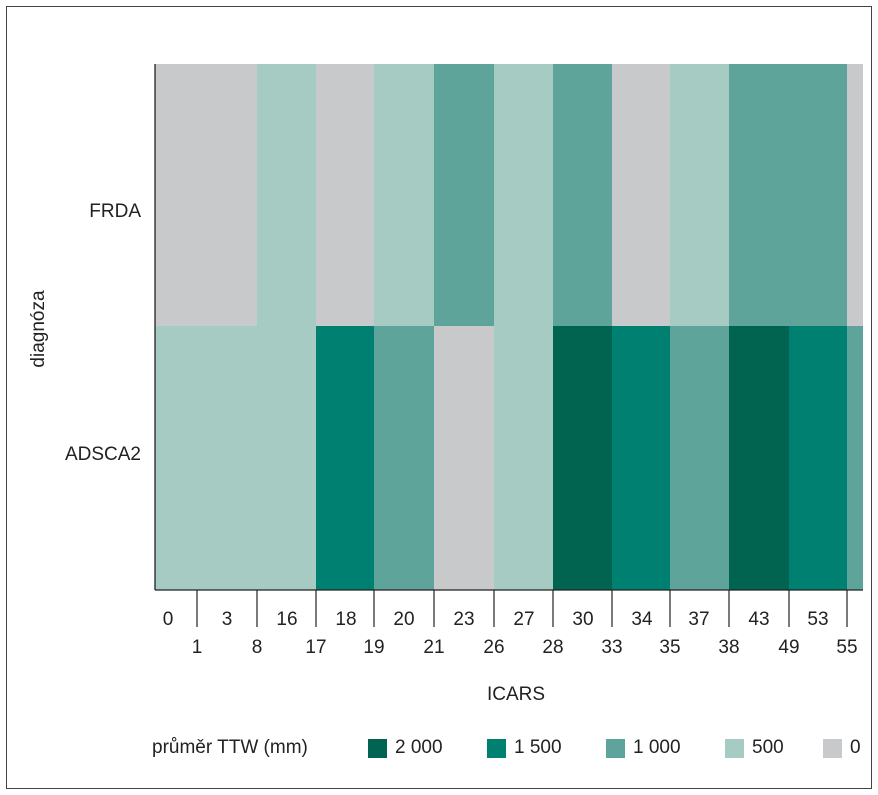 This screenshot has height=795, width=878. Describe the element at coordinates (230, 747) in the screenshot. I see `legend-title: průměr TTW (mm)` at that location.